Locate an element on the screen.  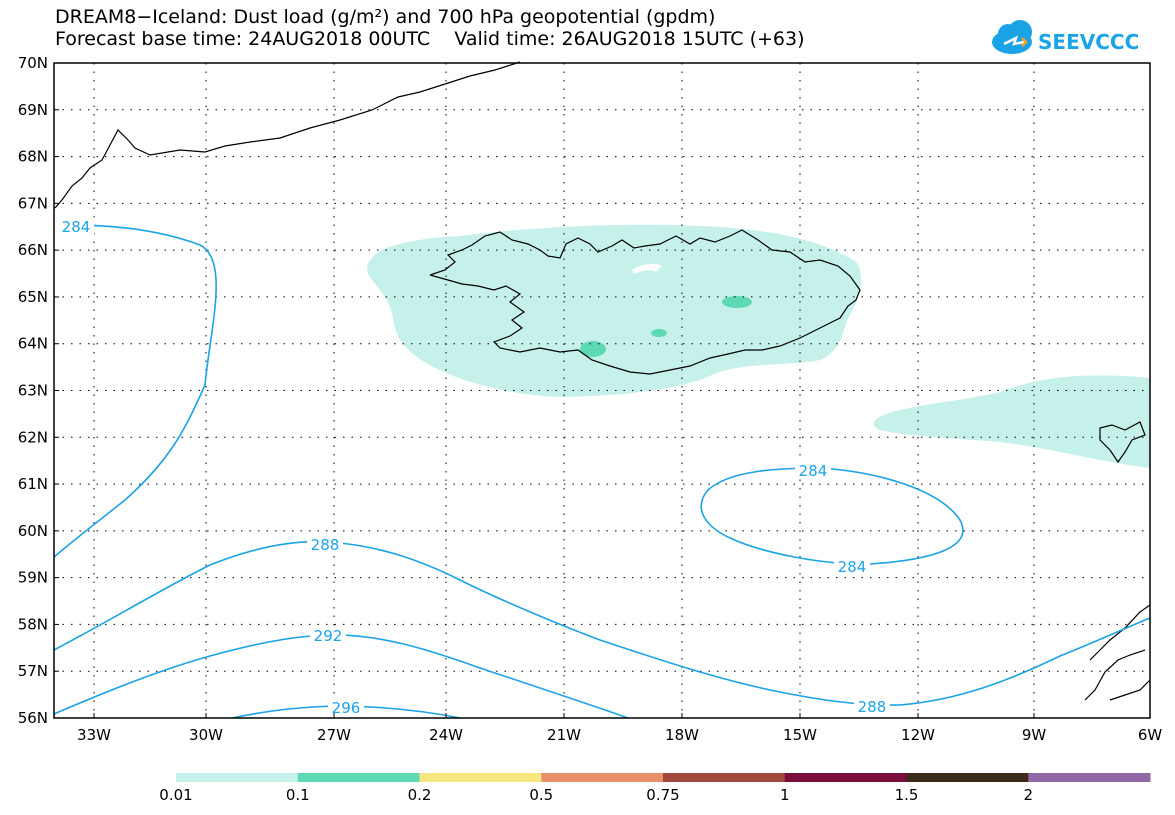
longitude-label: 33W is located at coordinates (94, 735).